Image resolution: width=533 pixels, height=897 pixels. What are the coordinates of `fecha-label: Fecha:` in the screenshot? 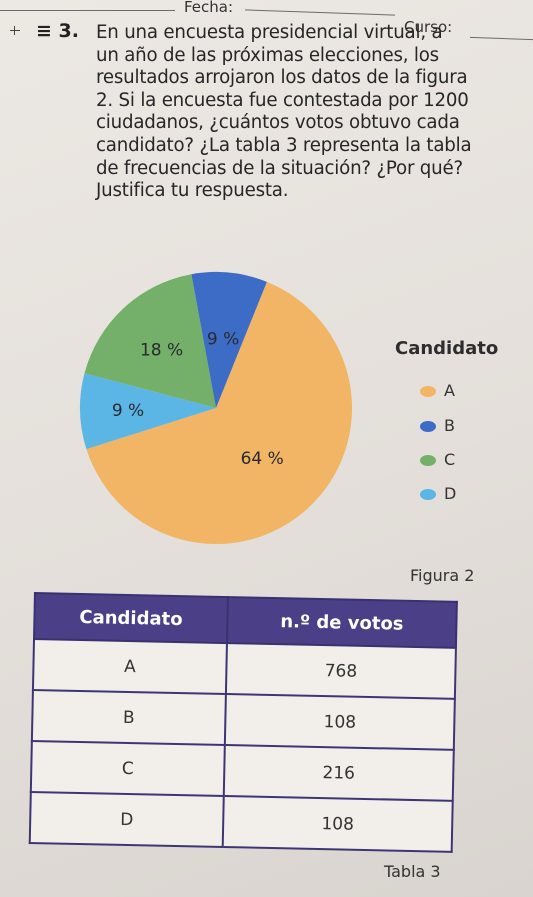 It's located at (209, 8).